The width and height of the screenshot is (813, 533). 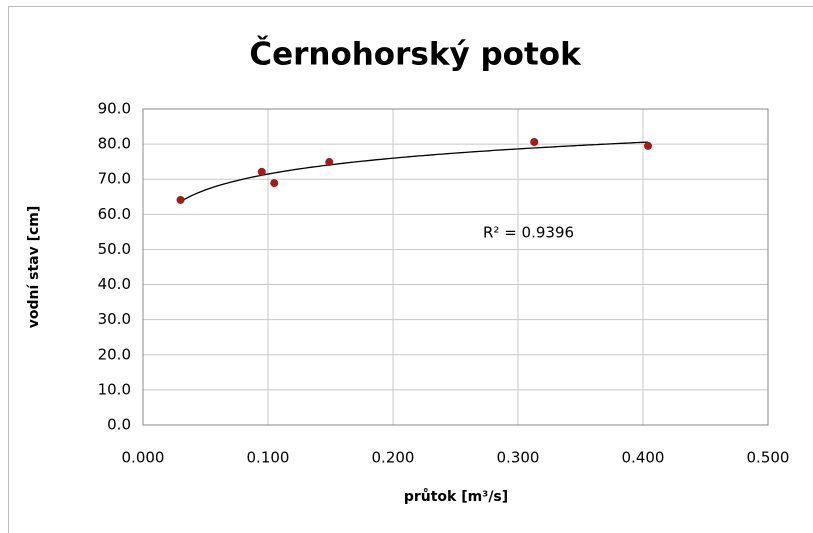 What do you see at coordinates (114, 389) in the screenshot?
I see `y-tick-label: 10.0` at bounding box center [114, 389].